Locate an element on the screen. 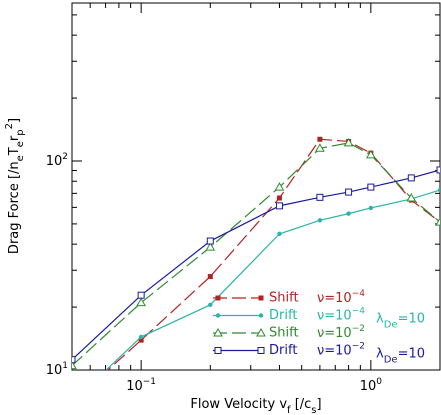 This screenshot has width=441, height=415. label-part: f is located at coordinates (289, 410).